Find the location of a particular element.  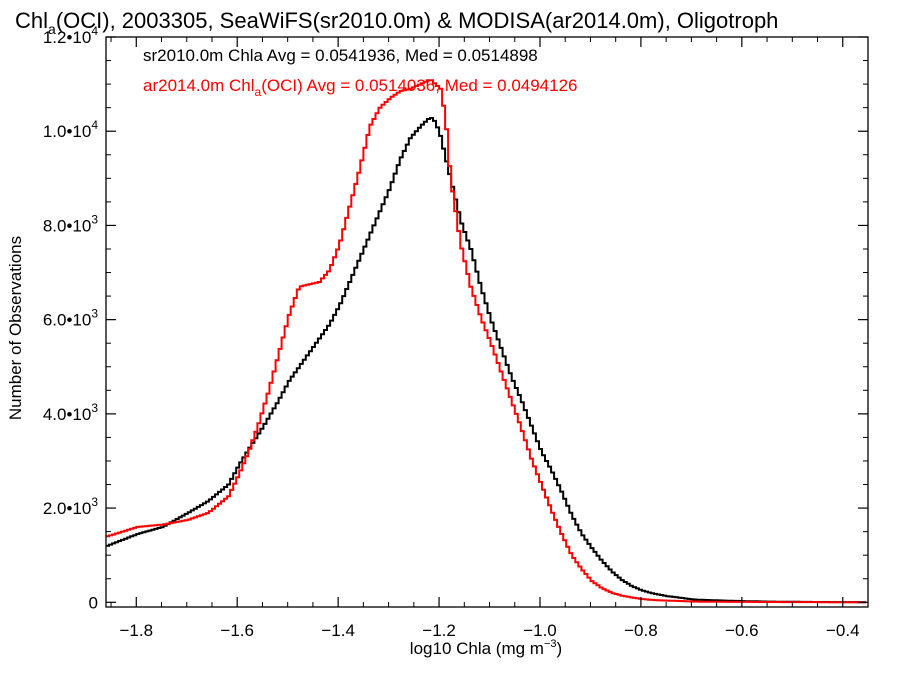

y-tick-label-1: 2.0•103 is located at coordinates (71, 506).